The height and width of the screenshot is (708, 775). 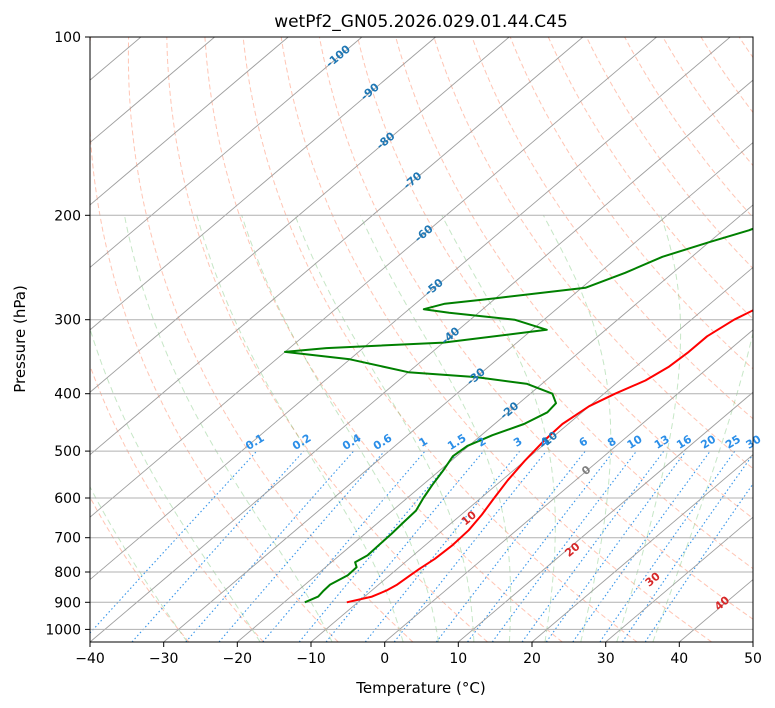 What do you see at coordinates (679, 659) in the screenshot?
I see `x-tick-label: 40` at bounding box center [679, 659].